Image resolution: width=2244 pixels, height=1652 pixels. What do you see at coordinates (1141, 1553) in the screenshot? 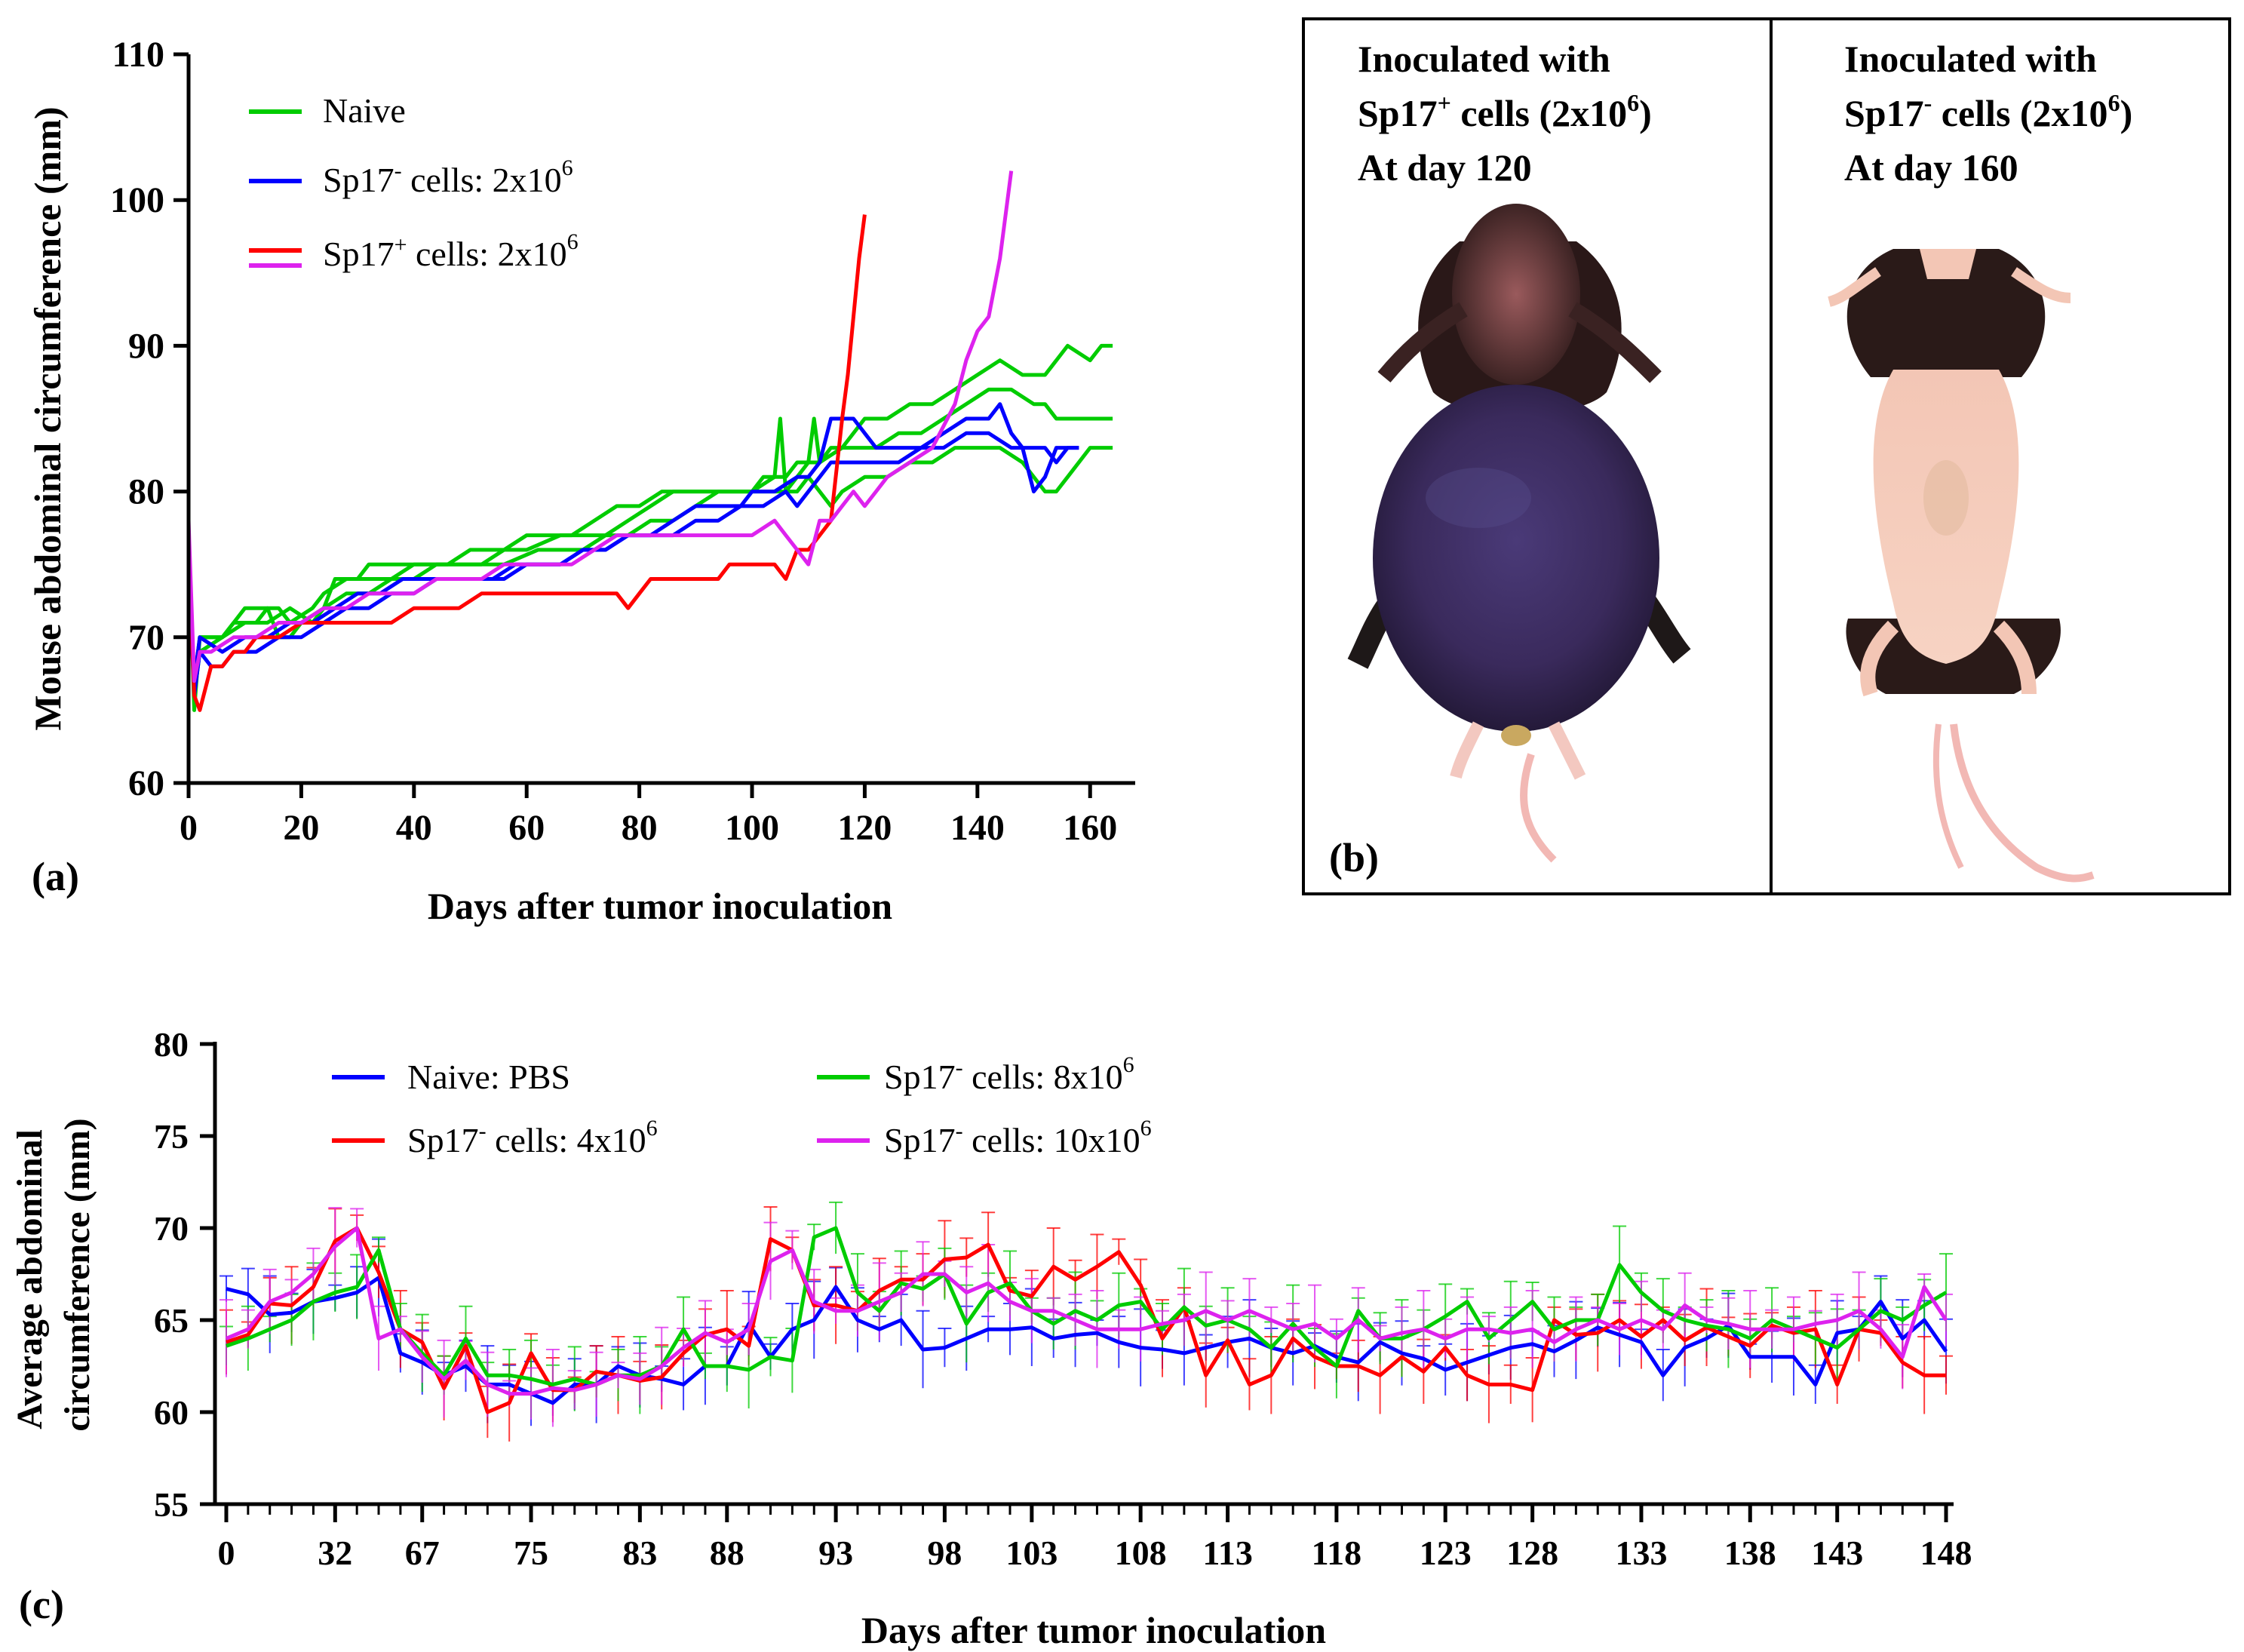
I see `panel-c-x-tick-label: 108` at bounding box center [1141, 1553].